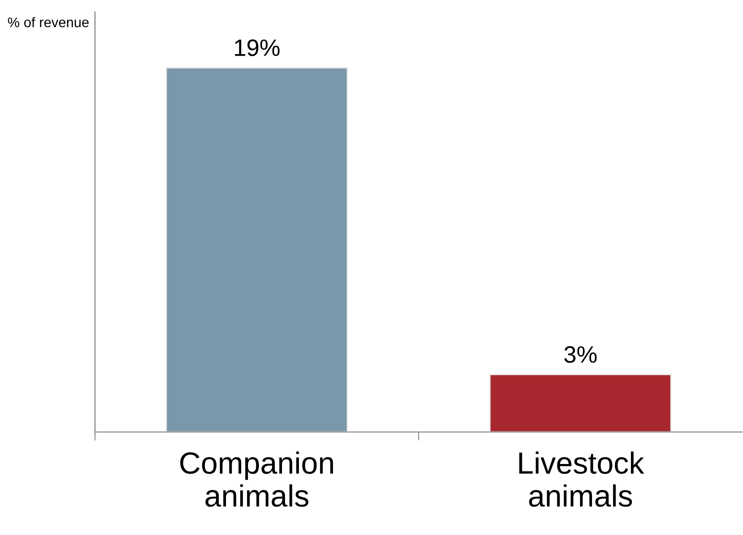  I want to click on data-label: 3%, so click(580, 354).